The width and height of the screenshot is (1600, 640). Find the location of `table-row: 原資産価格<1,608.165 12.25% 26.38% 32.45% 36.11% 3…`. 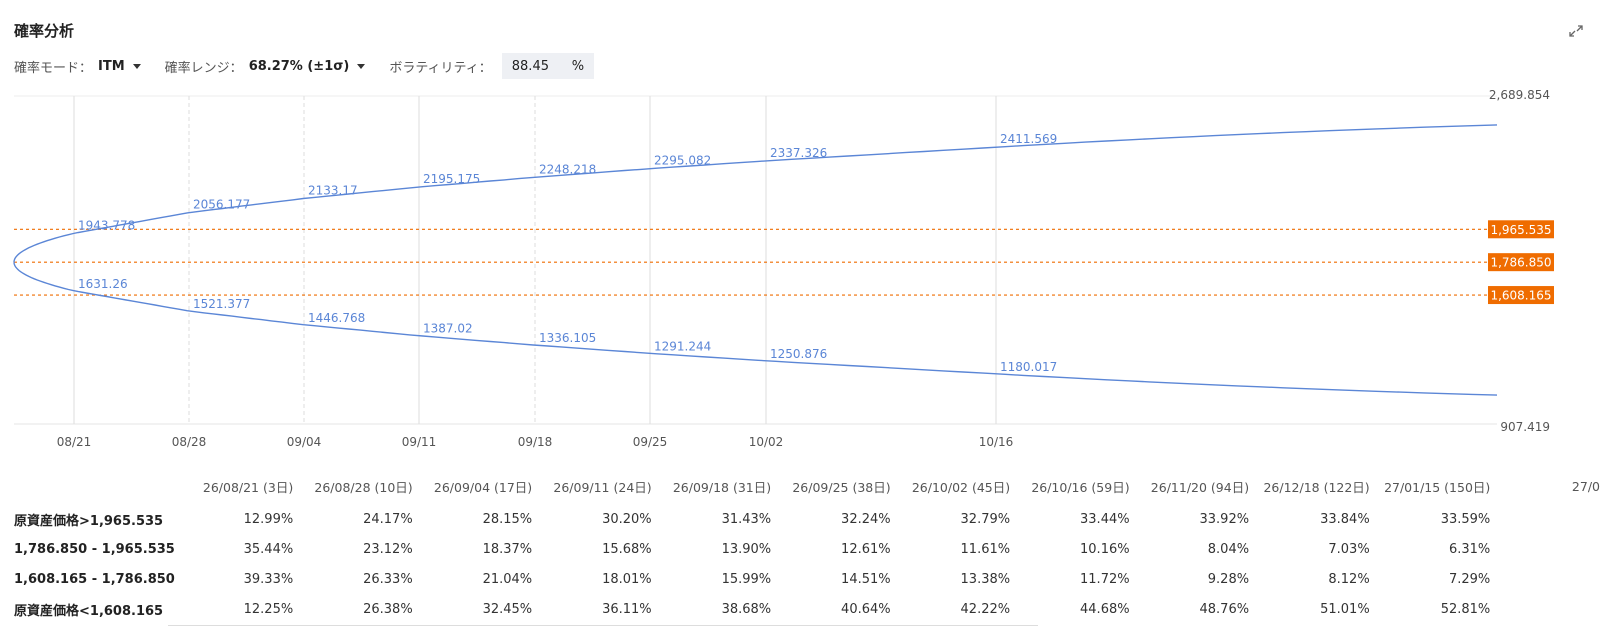

table-row: 原資産価格<1,608.165 12.25% 26.38% 32.45% 36.11% 3… is located at coordinates (800, 609).